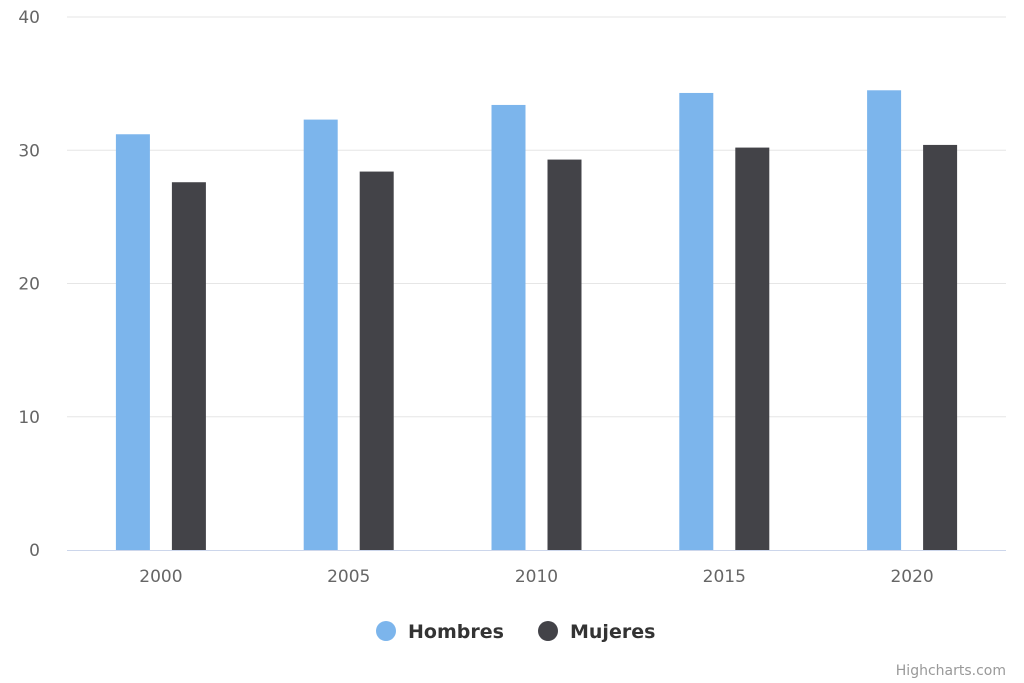 The image size is (1024, 683). I want to click on legend-swatch-mujeres, so click(548, 631).